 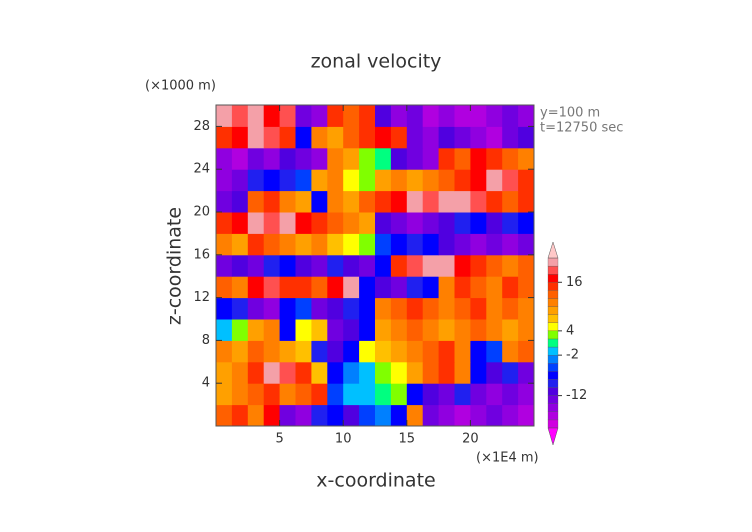 What do you see at coordinates (206, 340) in the screenshot?
I see `y-tick-label: 8` at bounding box center [206, 340].